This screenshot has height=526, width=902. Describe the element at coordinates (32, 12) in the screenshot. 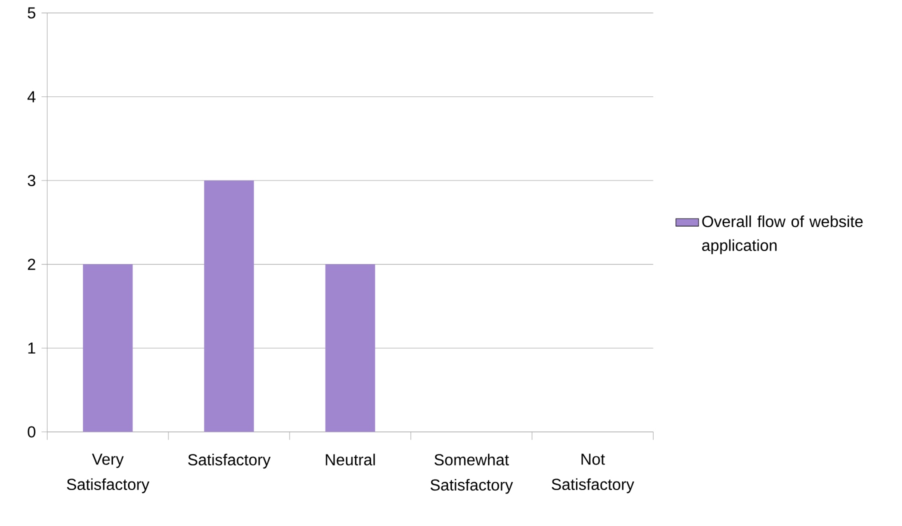

I see `y-tick-label: 5` at that location.